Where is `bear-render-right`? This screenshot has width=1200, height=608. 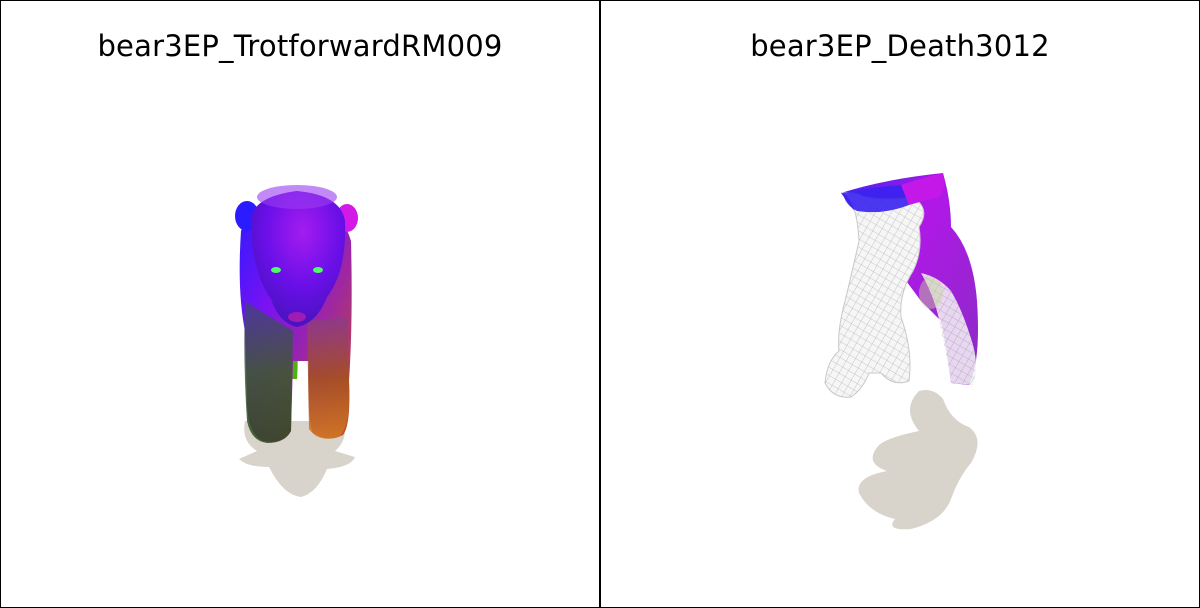 bear-render-right is located at coordinates (901, 351).